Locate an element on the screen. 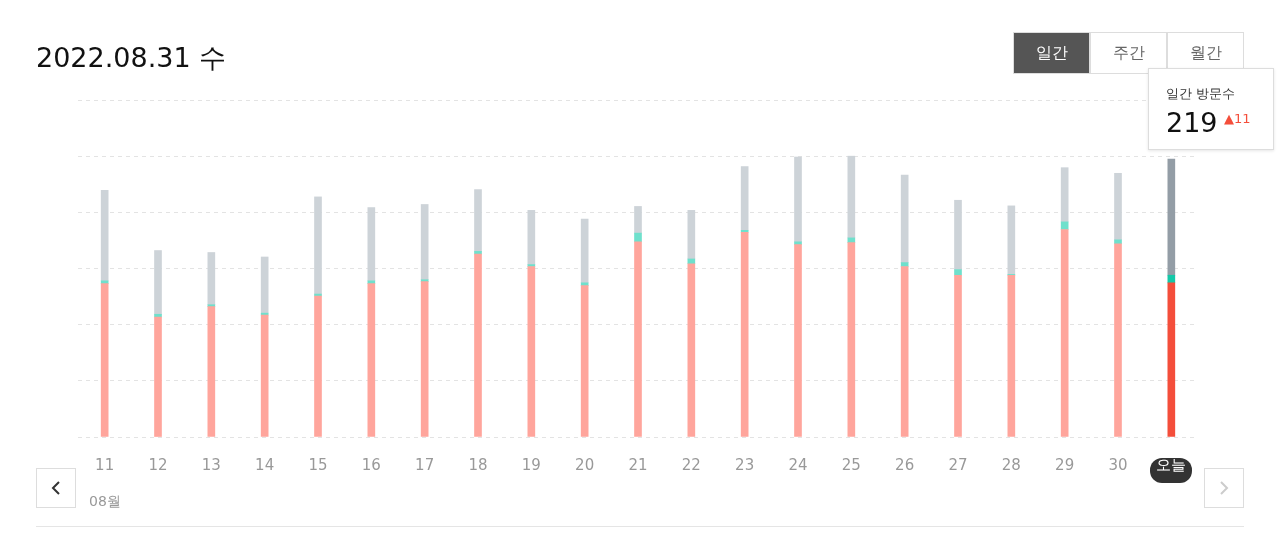 The width and height of the screenshot is (1280, 539). x-tick-label: 20 is located at coordinates (585, 464).